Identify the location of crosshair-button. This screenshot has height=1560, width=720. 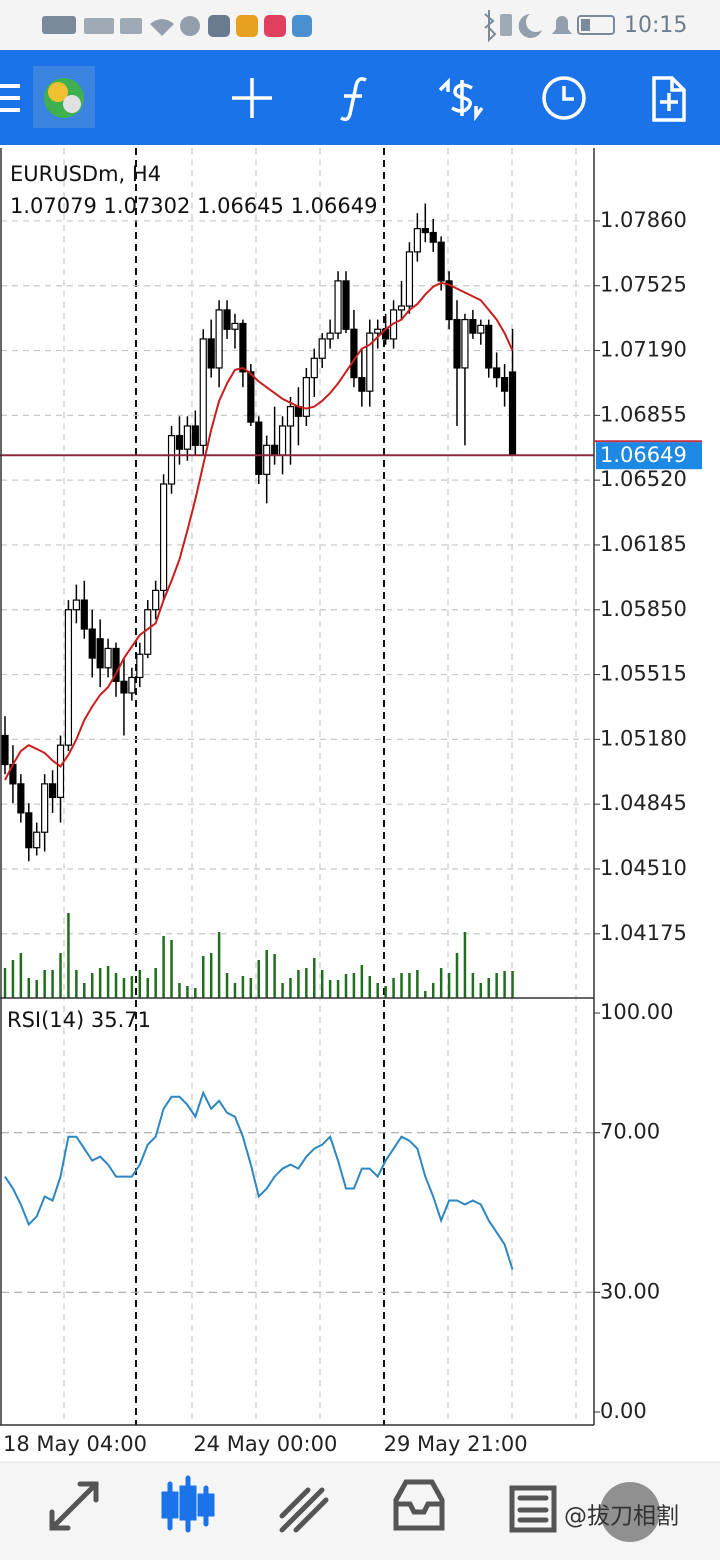
(252, 98).